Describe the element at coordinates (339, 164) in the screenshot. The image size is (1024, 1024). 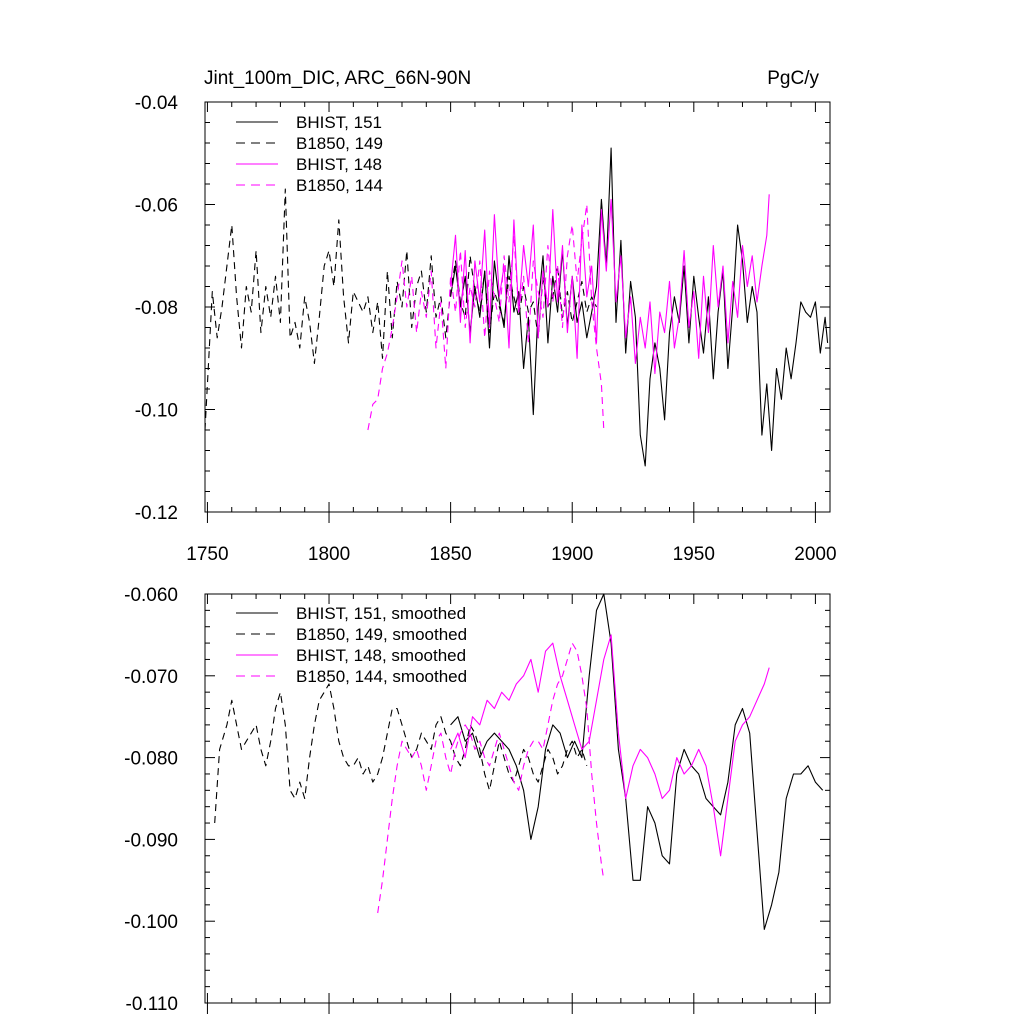
I see `legend-label: BHIST, 148` at that location.